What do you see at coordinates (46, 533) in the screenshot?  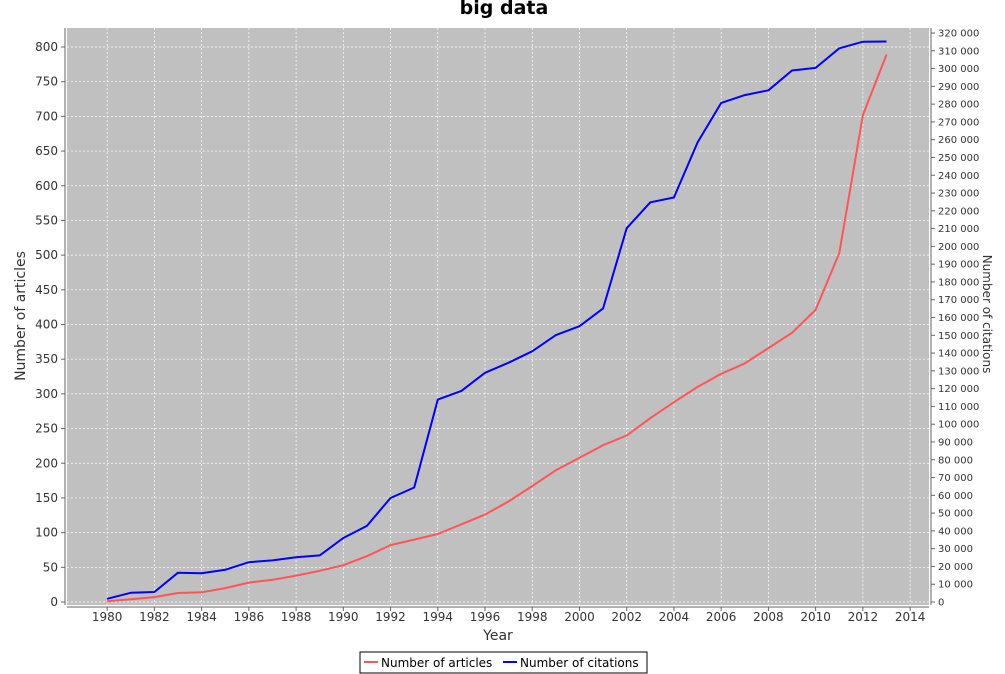 I see `y-tick-label: 100` at bounding box center [46, 533].